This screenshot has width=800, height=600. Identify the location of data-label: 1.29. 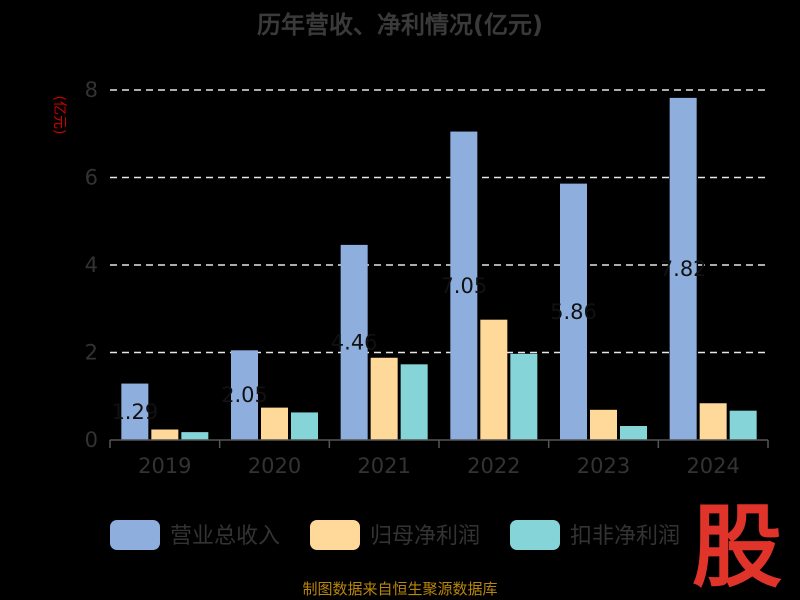
(134, 412).